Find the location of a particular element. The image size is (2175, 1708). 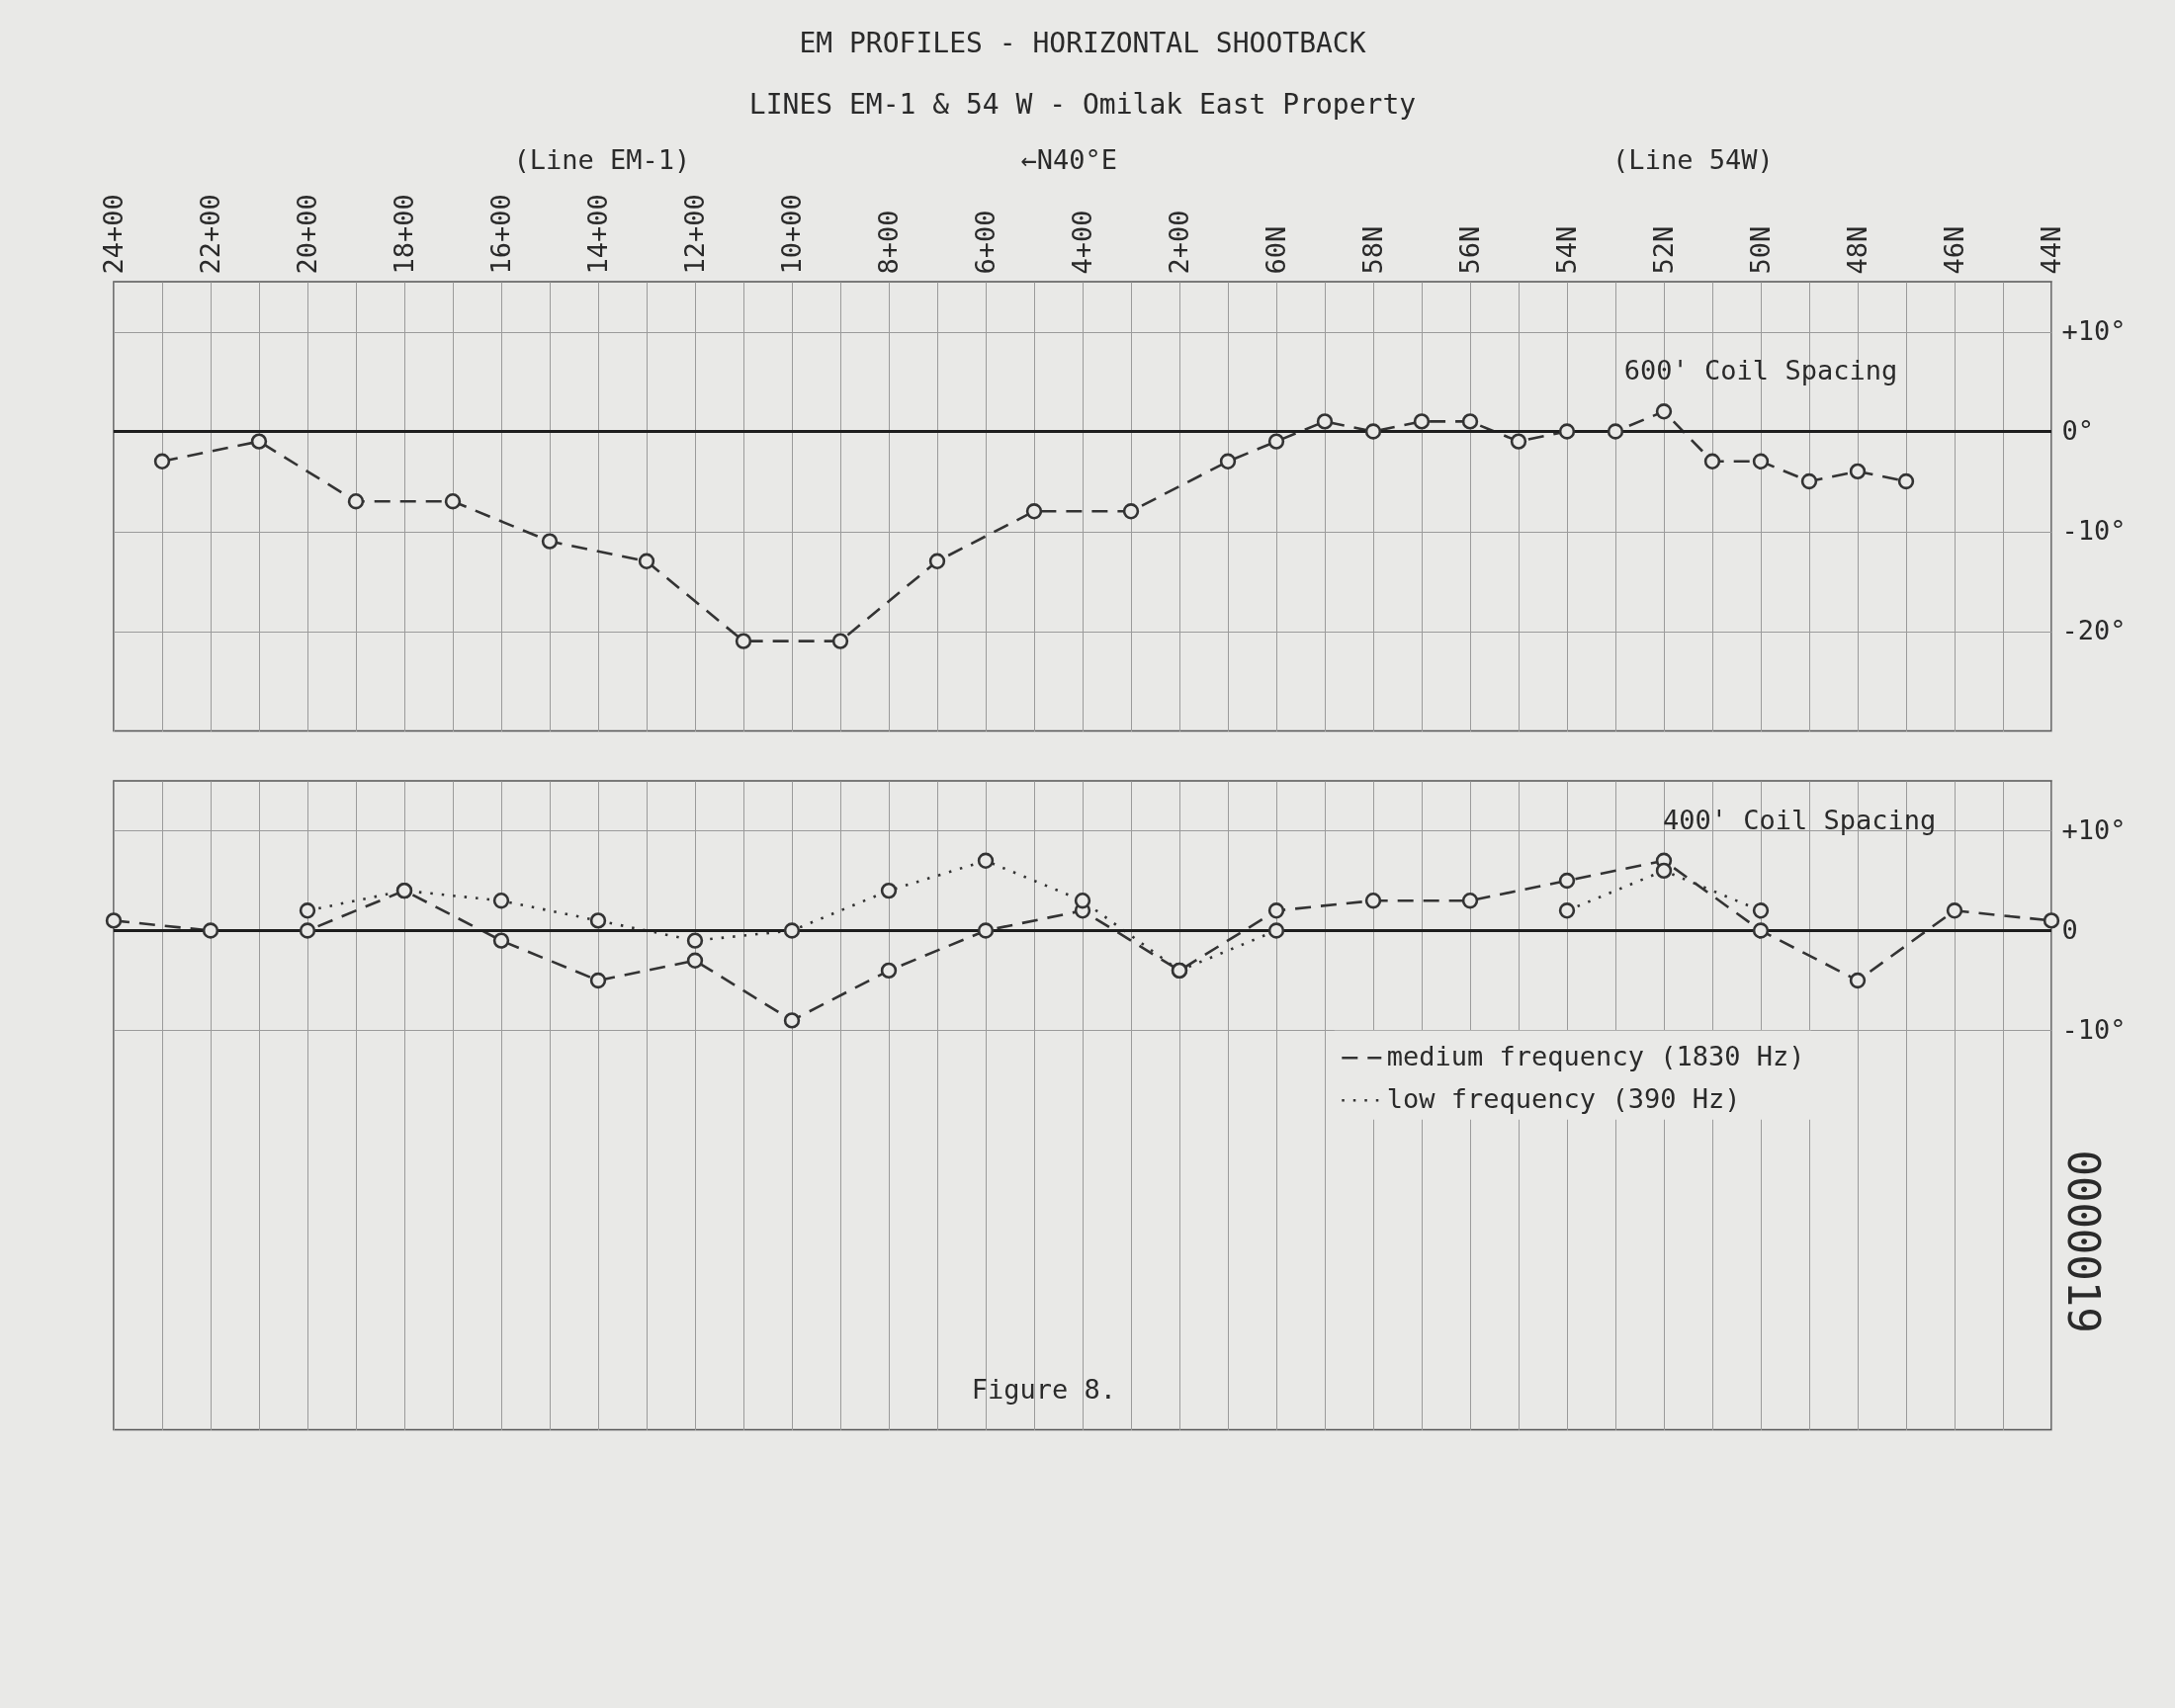

x-tick-label: 60N is located at coordinates (1276, 250).